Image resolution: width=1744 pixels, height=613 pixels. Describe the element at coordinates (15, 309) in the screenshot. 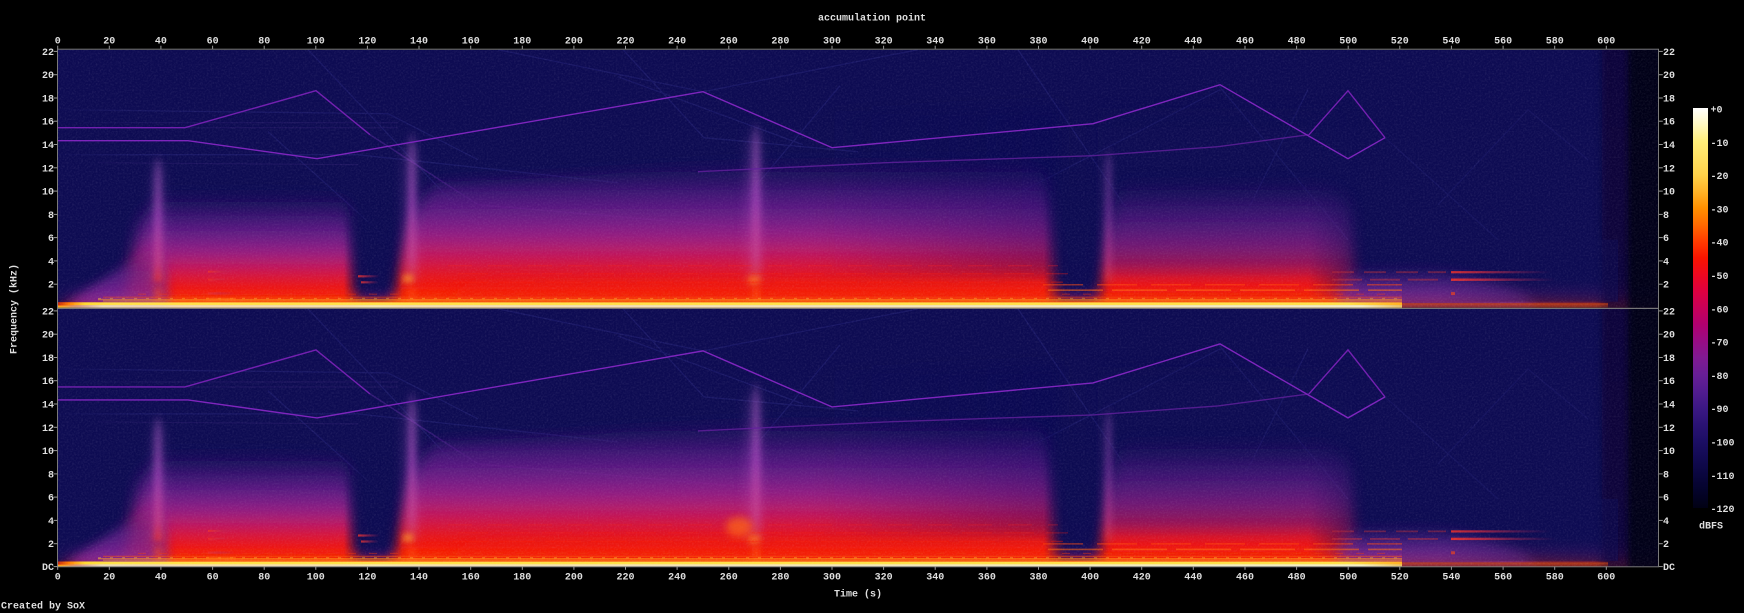

I see `svg-text: Frequency (kHz)` at that location.